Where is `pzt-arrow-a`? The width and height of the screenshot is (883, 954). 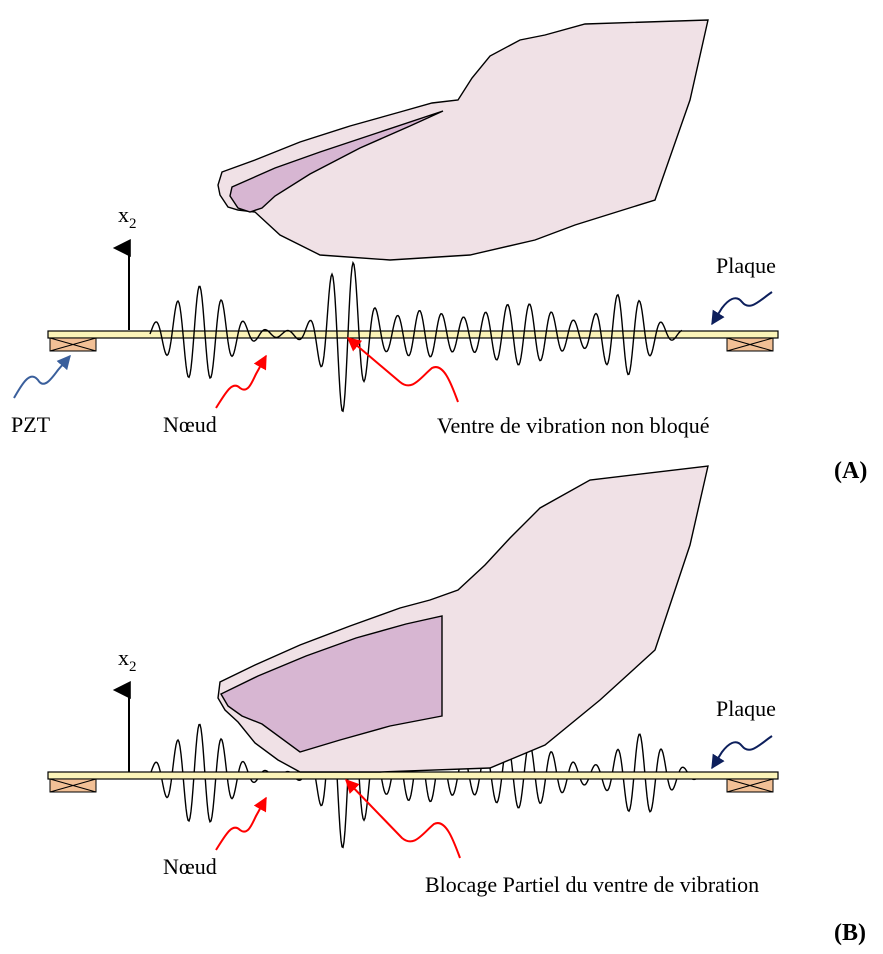 pzt-arrow-a is located at coordinates (42, 376).